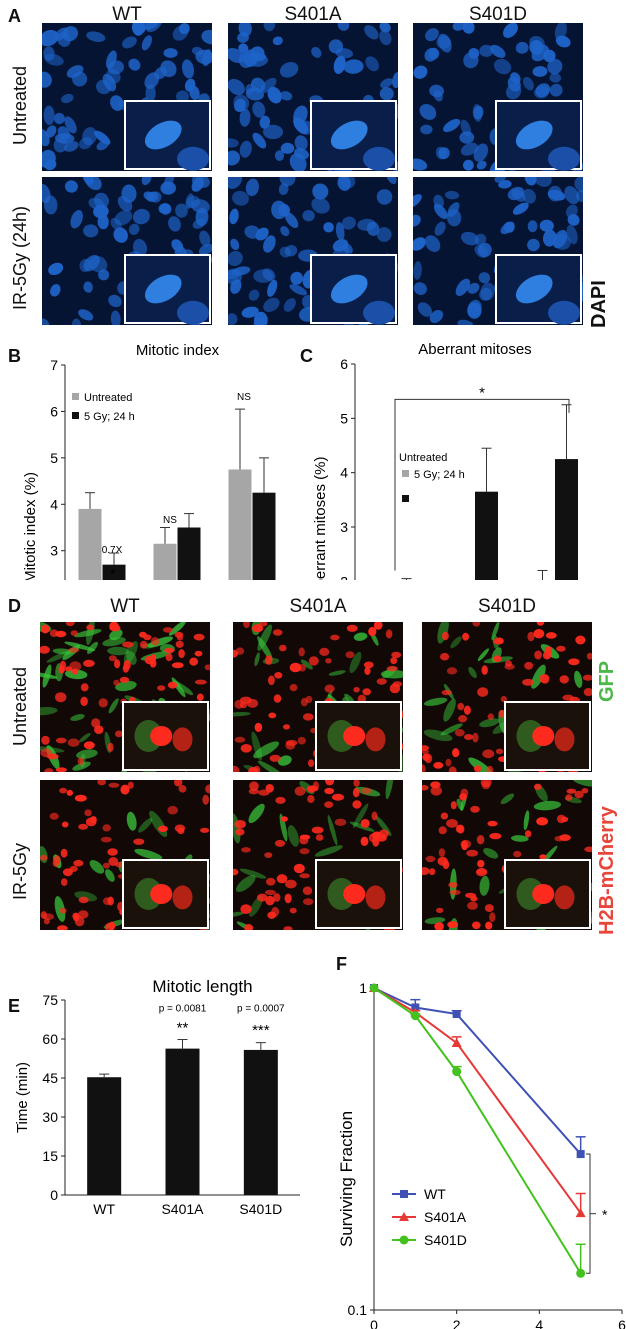 The height and width of the screenshot is (1329, 626). Describe the element at coordinates (474, 349) in the screenshot. I see `chart-title: Aberrant mitoses` at that location.